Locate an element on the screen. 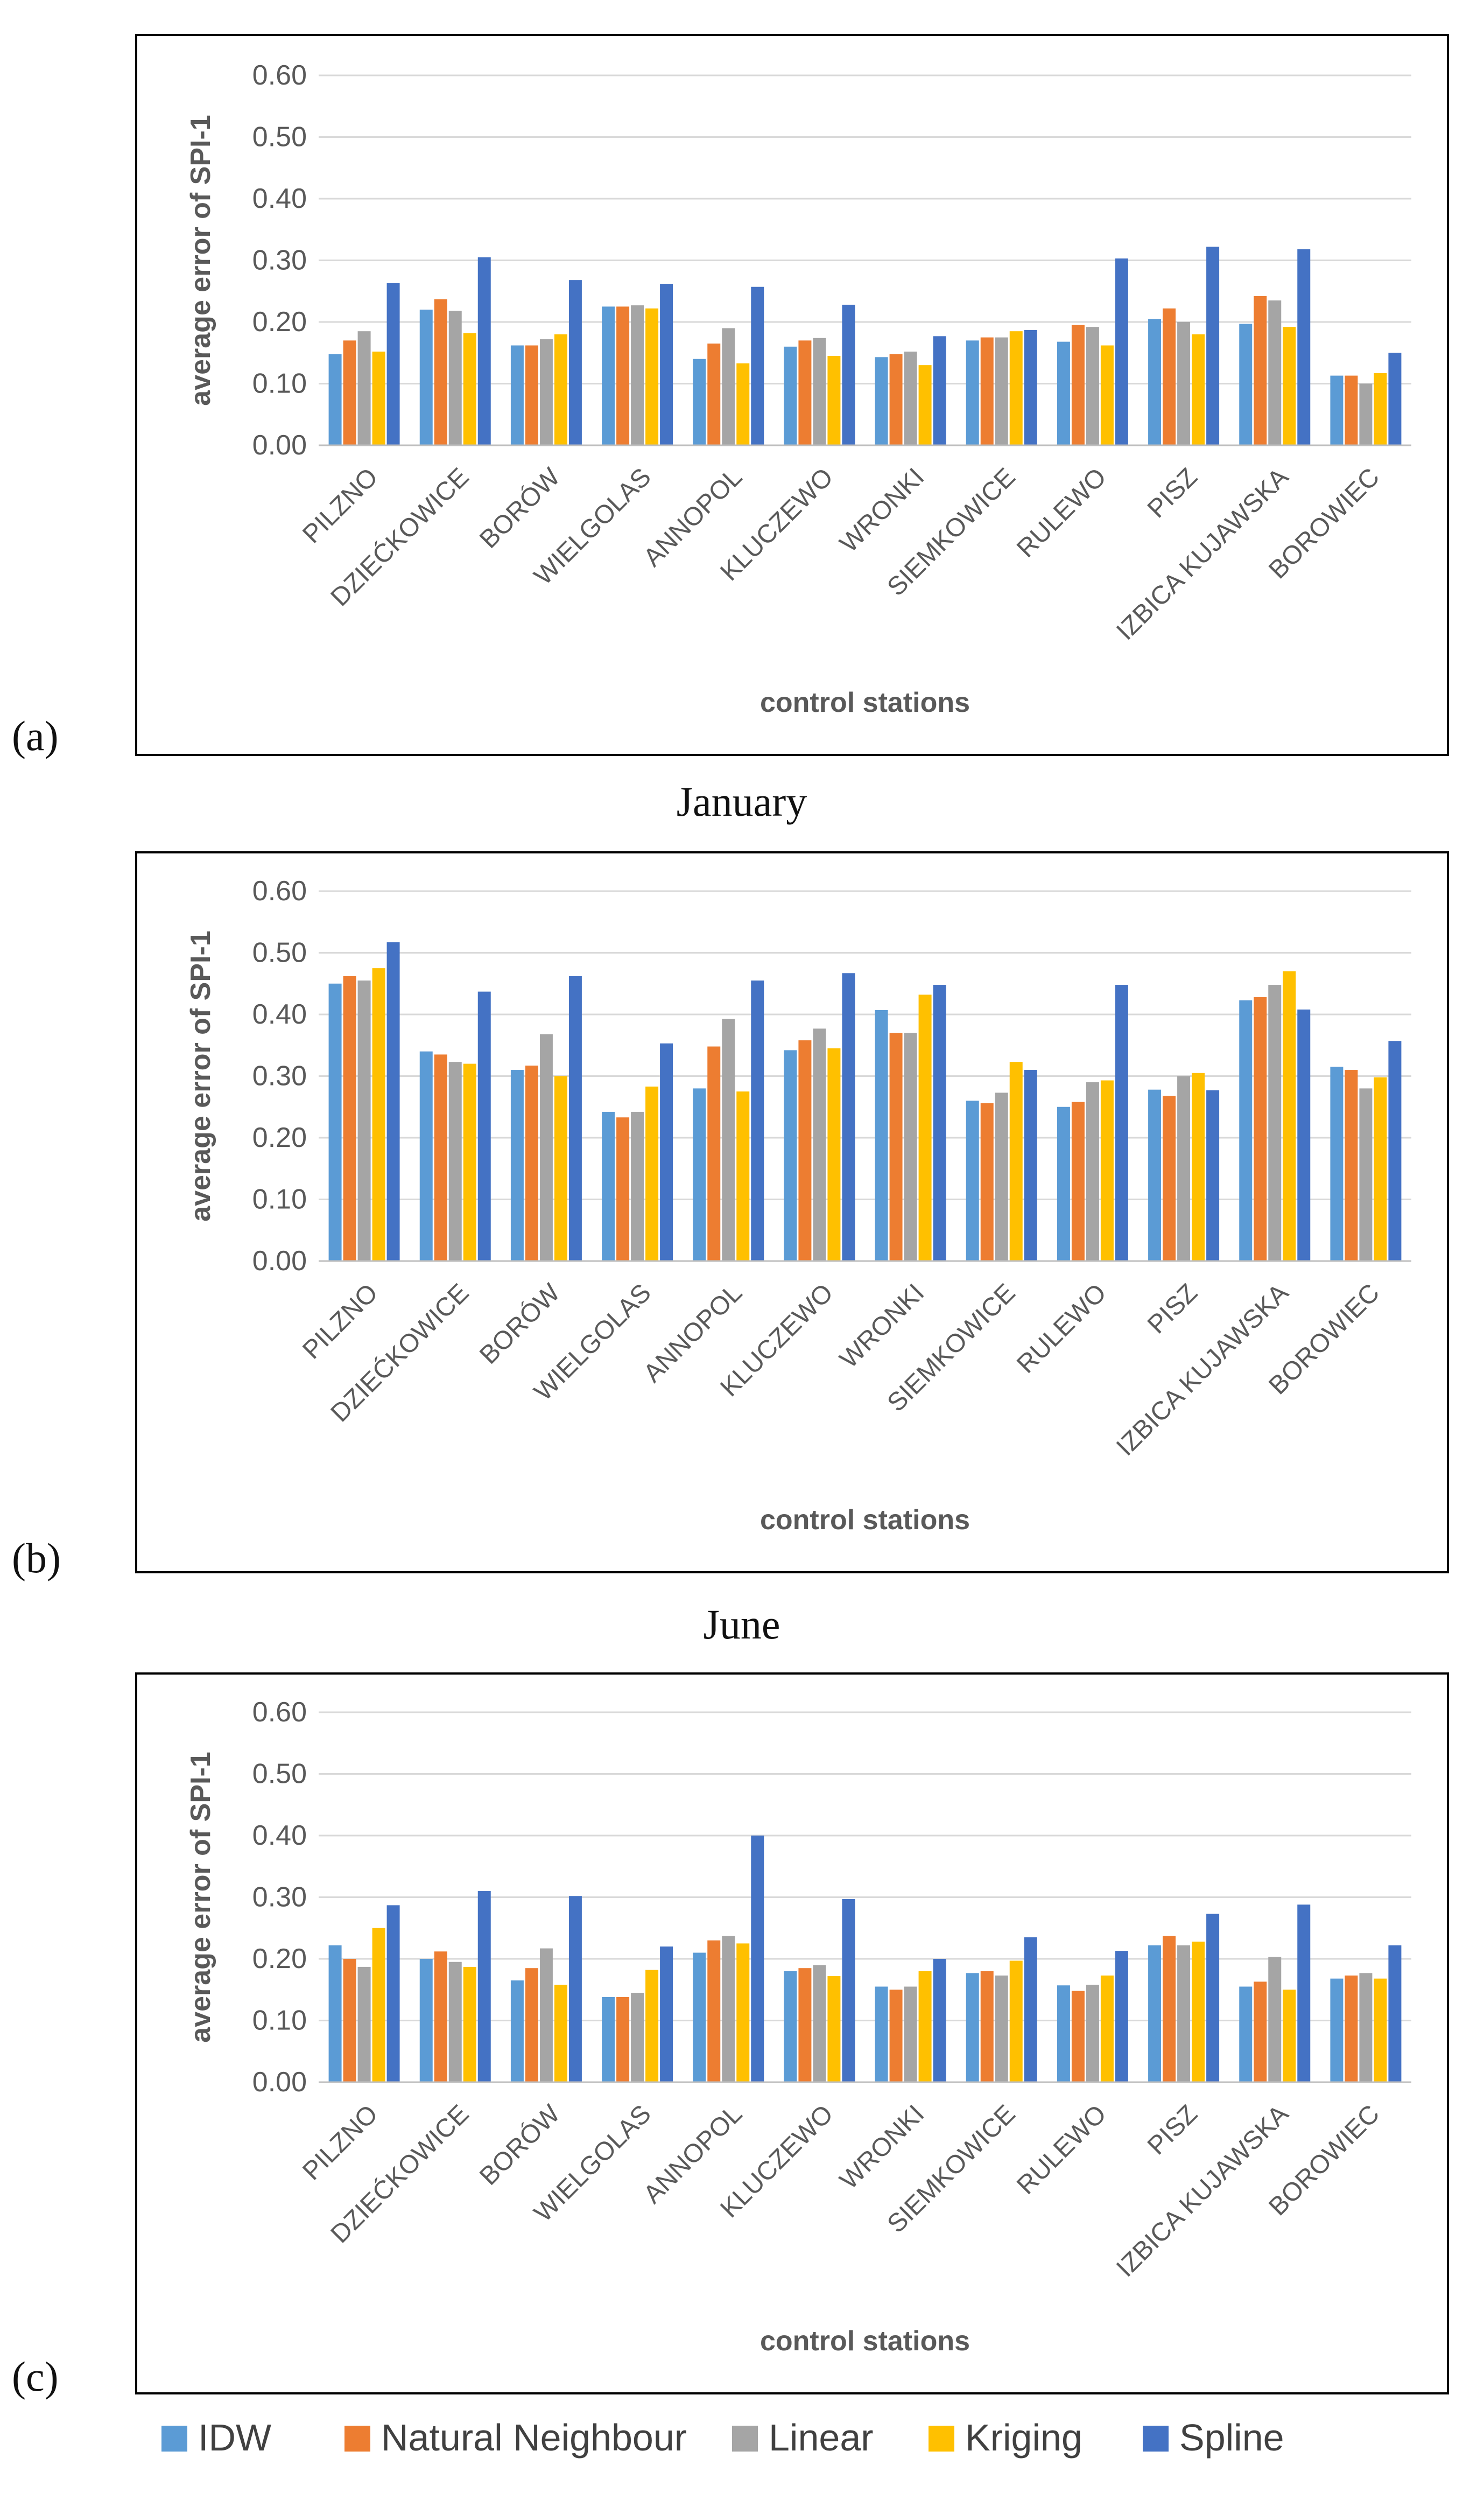 This screenshot has height=2500, width=1484. legend-item: Natural Neighbour is located at coordinates (516, 2438).